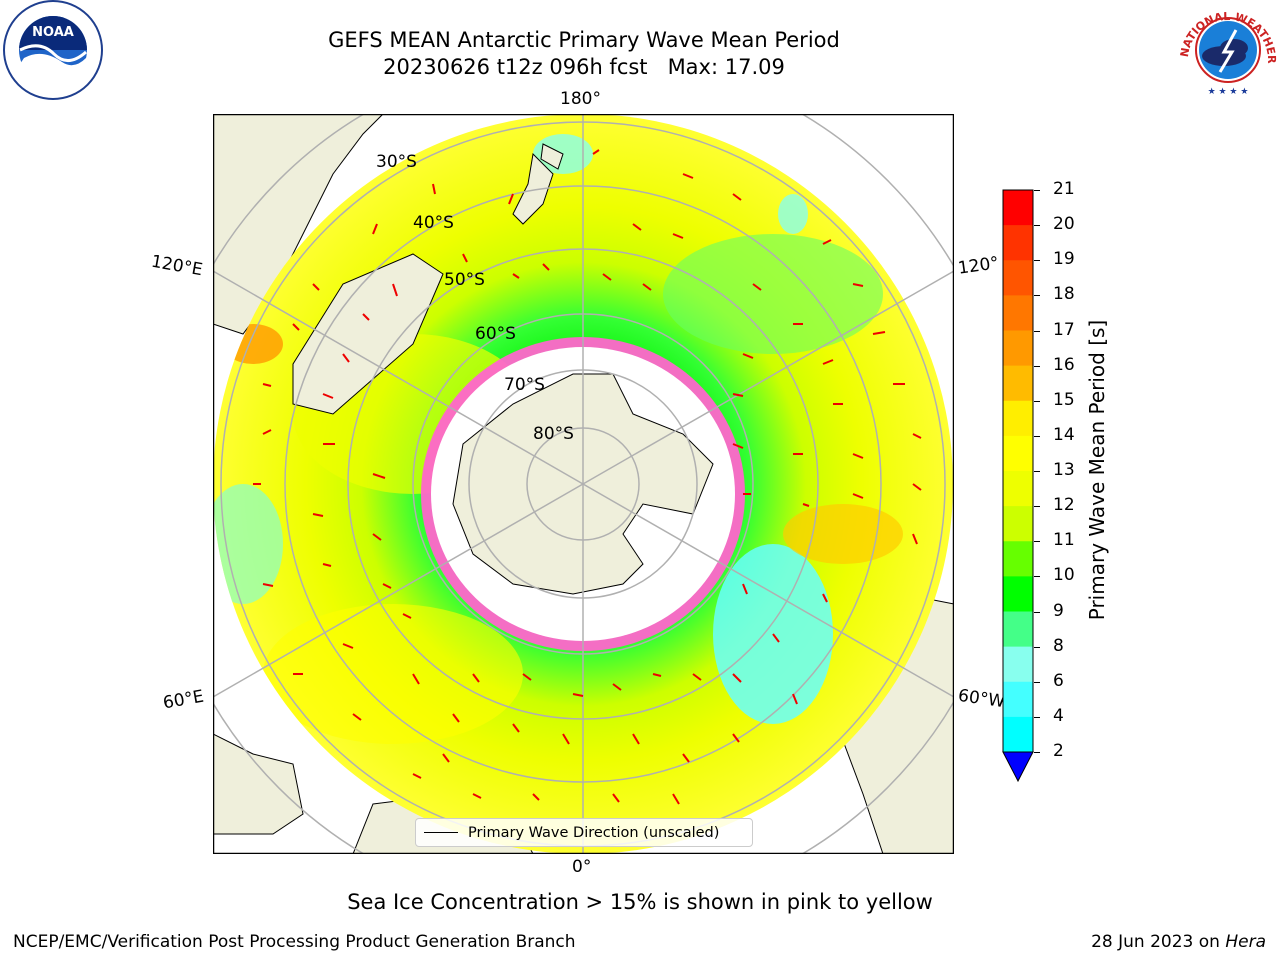 This screenshot has height=960, width=1280. Describe the element at coordinates (580, 99) in the screenshot. I see `lon-label-180: 180°` at that location.